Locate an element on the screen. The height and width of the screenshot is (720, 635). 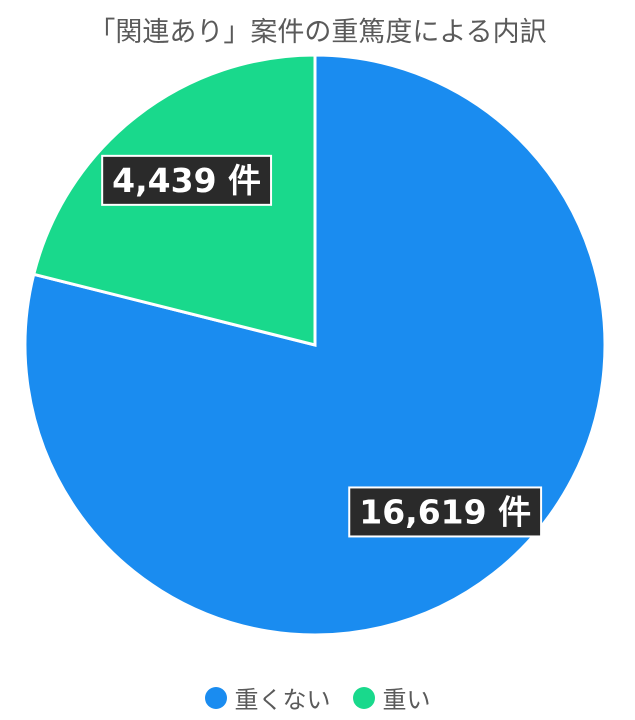
data-label-serious: 4,439 件 is located at coordinates (187, 180).